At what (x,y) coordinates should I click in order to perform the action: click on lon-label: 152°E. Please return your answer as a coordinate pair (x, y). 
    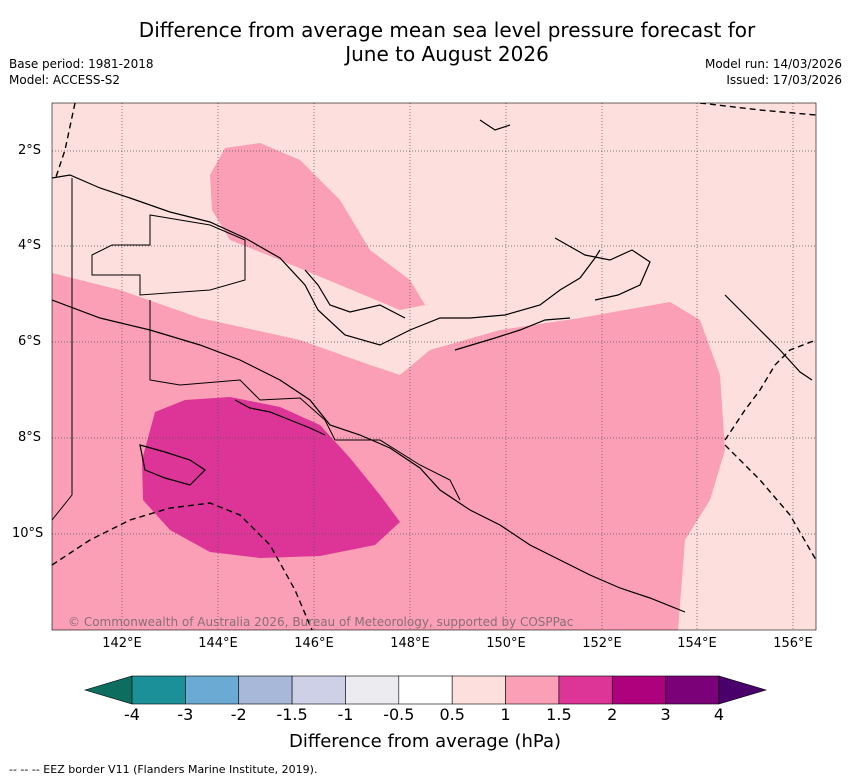
    Looking at the image, I should click on (602, 643).